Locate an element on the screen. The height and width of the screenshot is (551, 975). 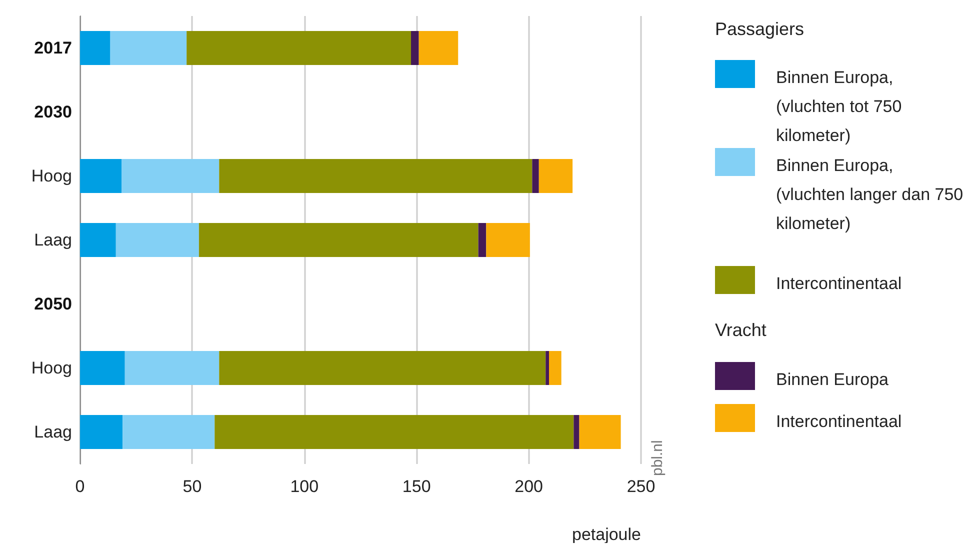
text: Vracht is located at coordinates (740, 330).